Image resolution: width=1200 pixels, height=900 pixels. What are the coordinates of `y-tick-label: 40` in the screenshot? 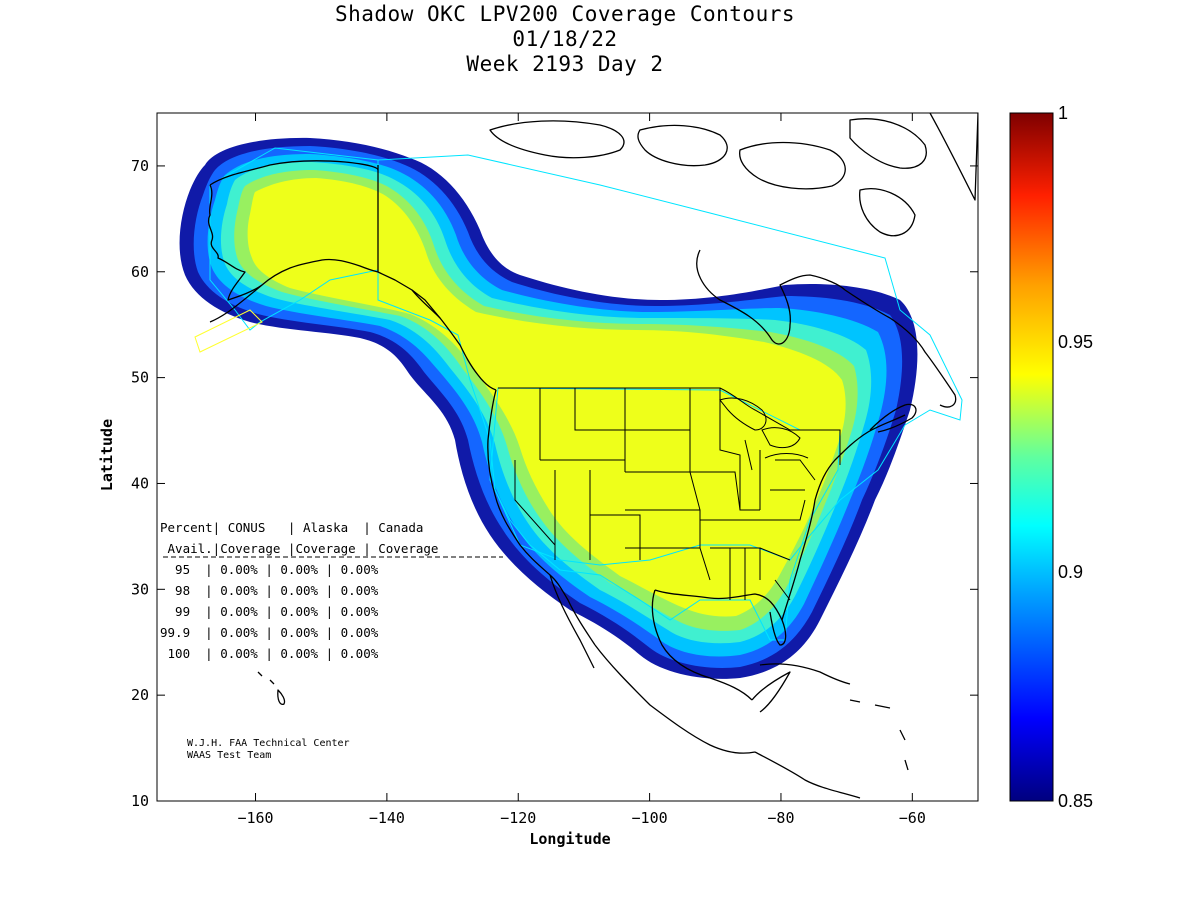 It's located at (140, 483).